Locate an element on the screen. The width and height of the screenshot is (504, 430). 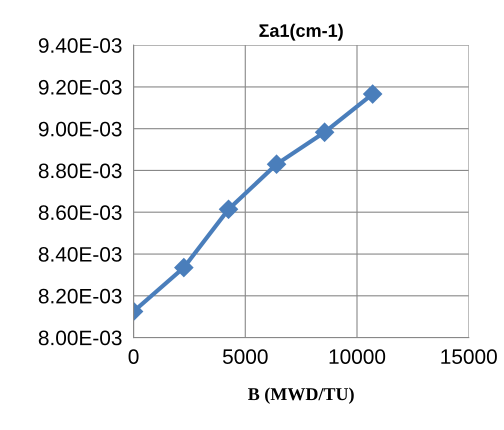
y-tick-label: 9.00E-03 is located at coordinates (80, 129).